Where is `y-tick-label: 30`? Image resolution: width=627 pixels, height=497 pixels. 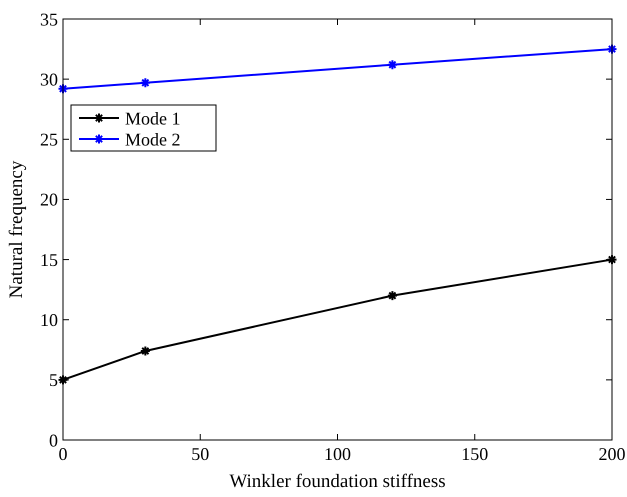 y-tick-label: 30 is located at coordinates (49, 79).